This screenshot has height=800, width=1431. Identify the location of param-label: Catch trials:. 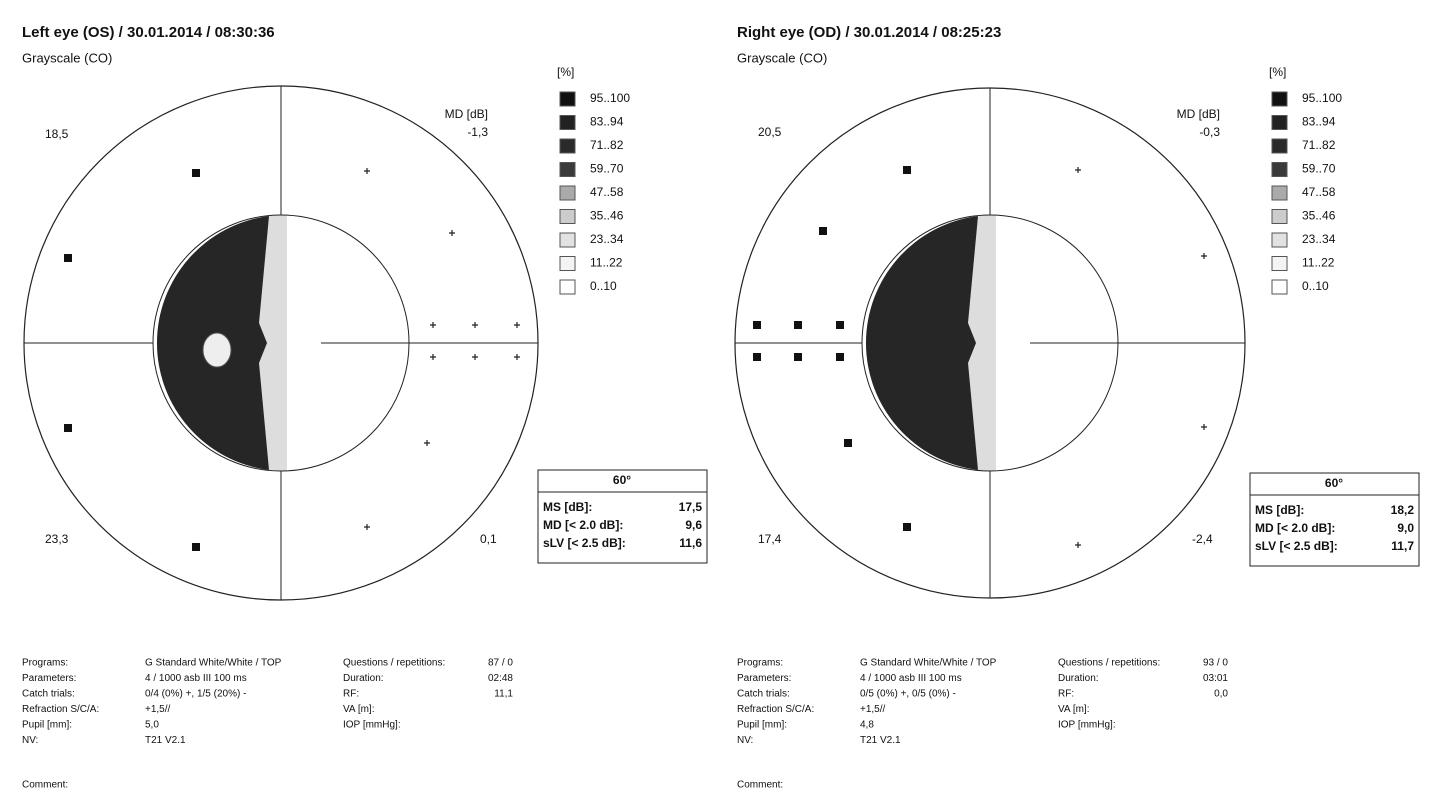
(763, 694).